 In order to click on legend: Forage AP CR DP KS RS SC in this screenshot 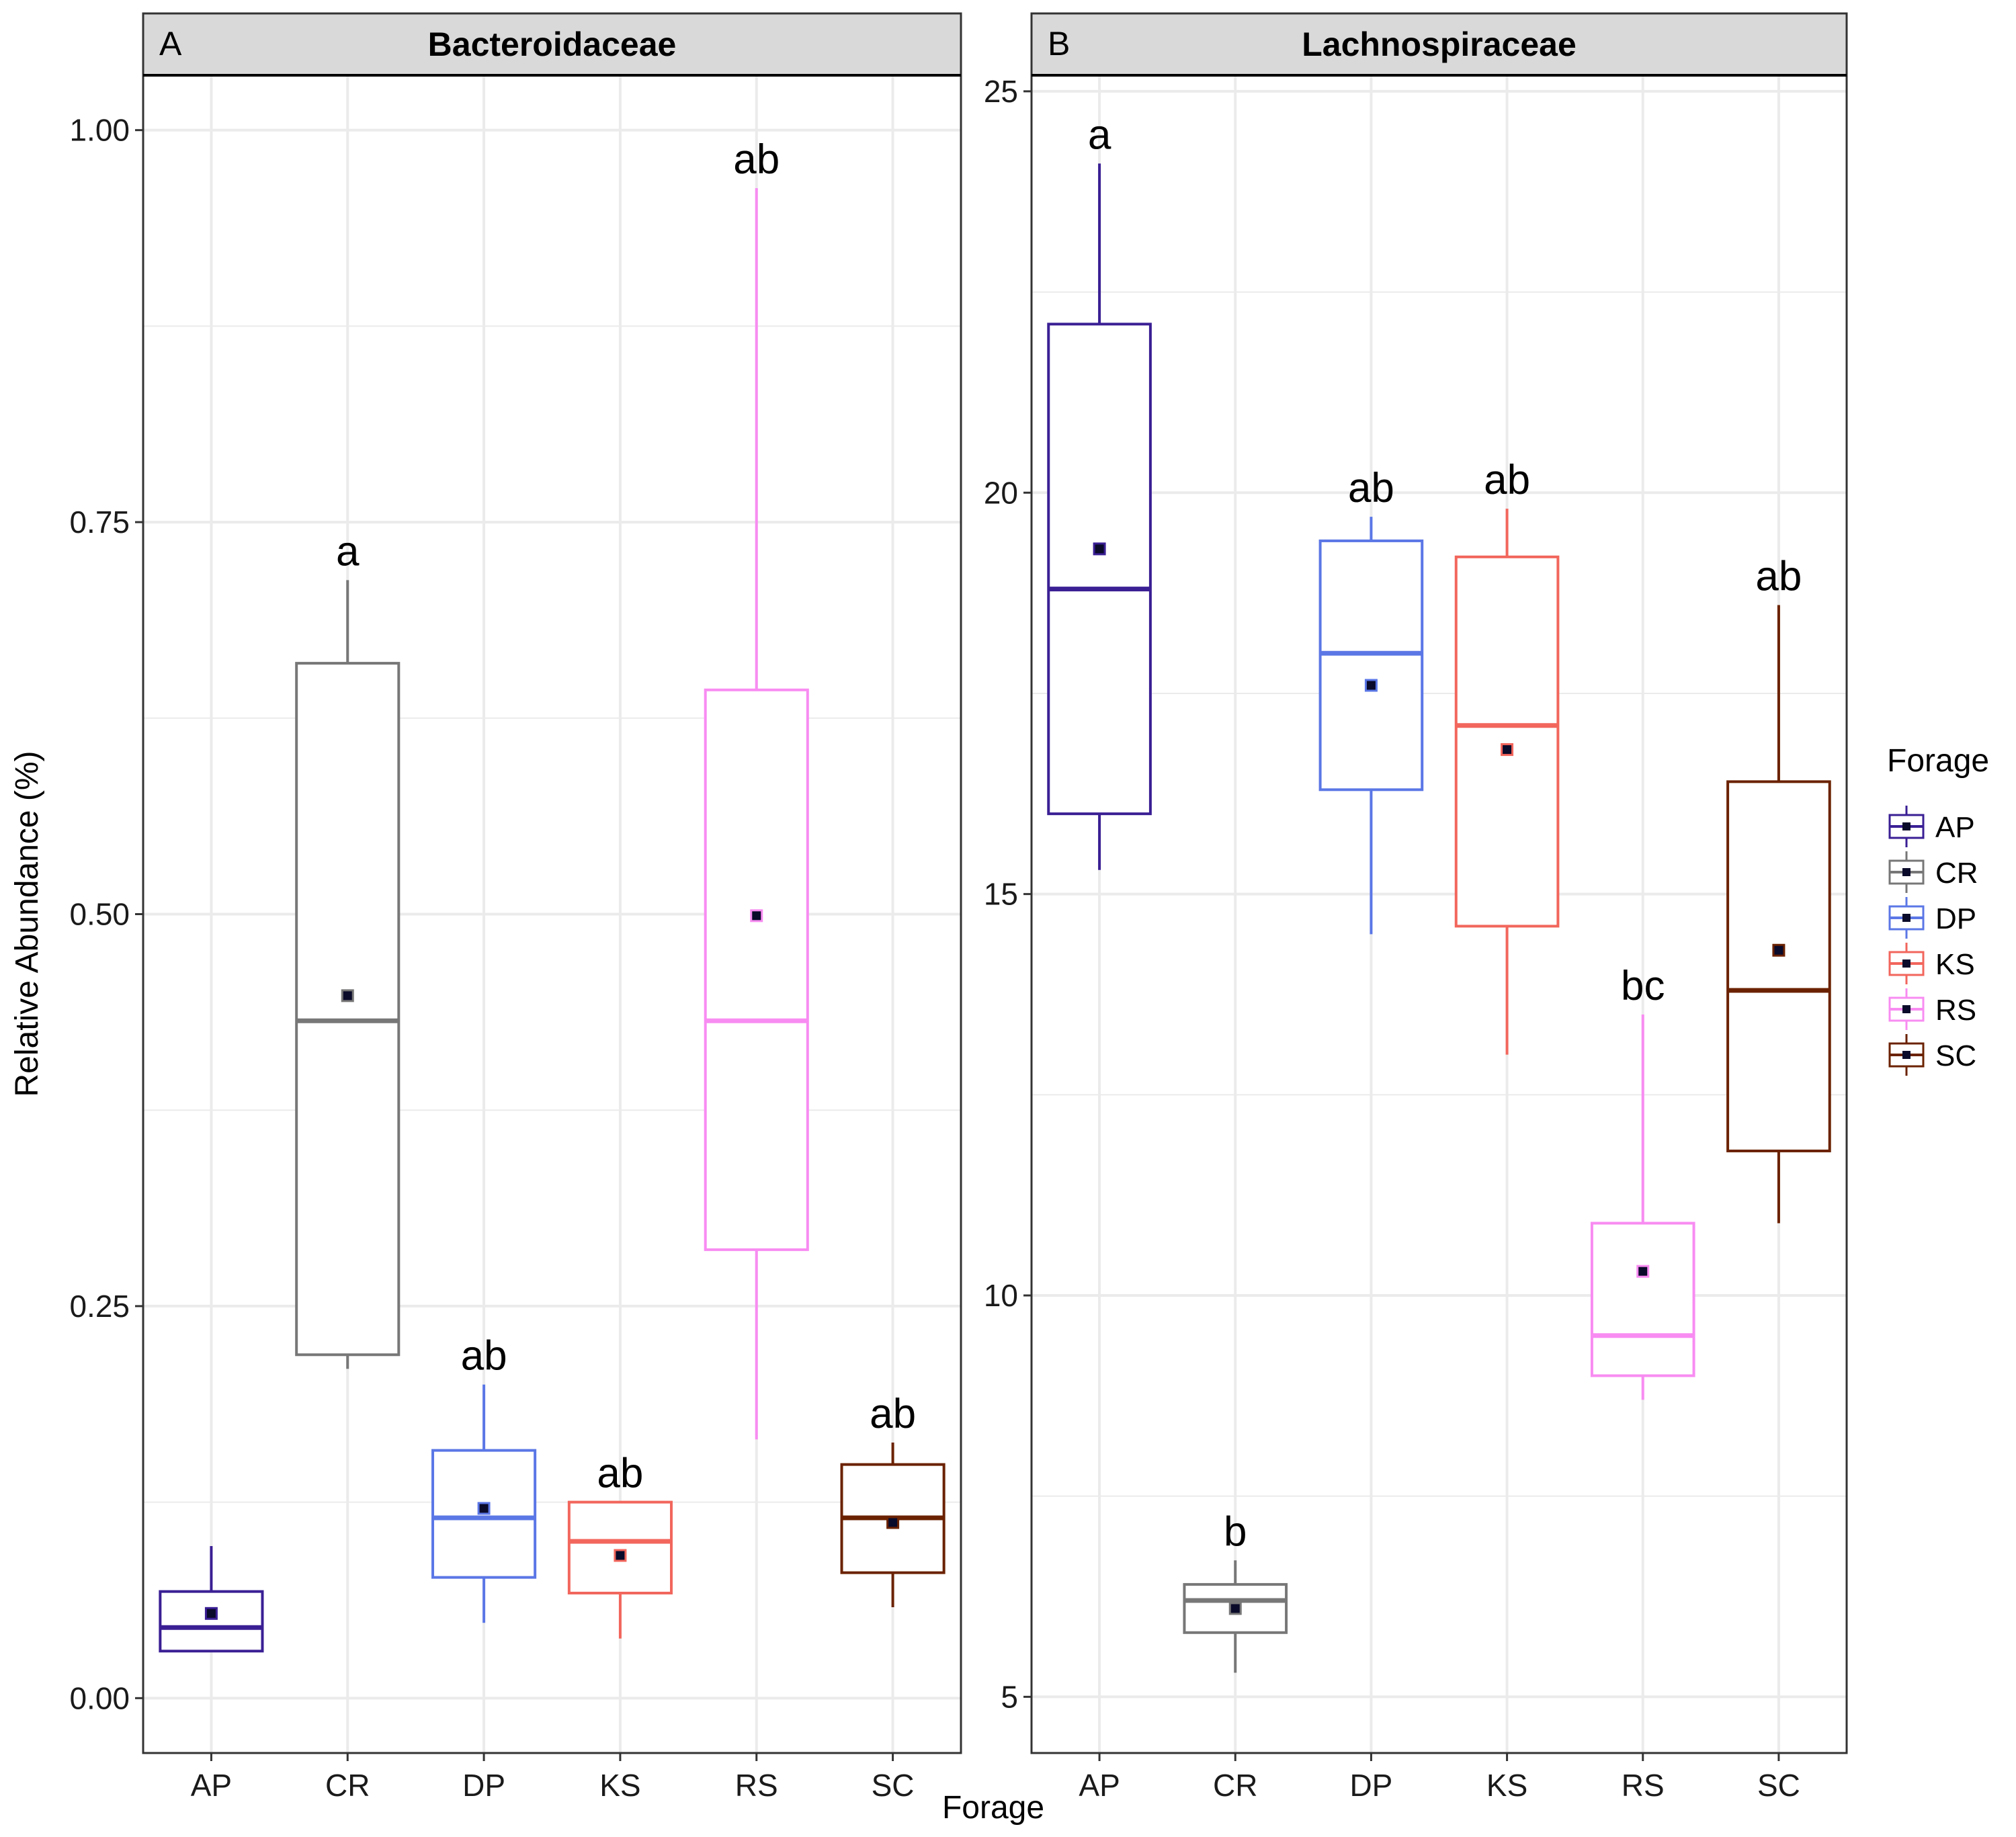, I will do `click(1938, 909)`.